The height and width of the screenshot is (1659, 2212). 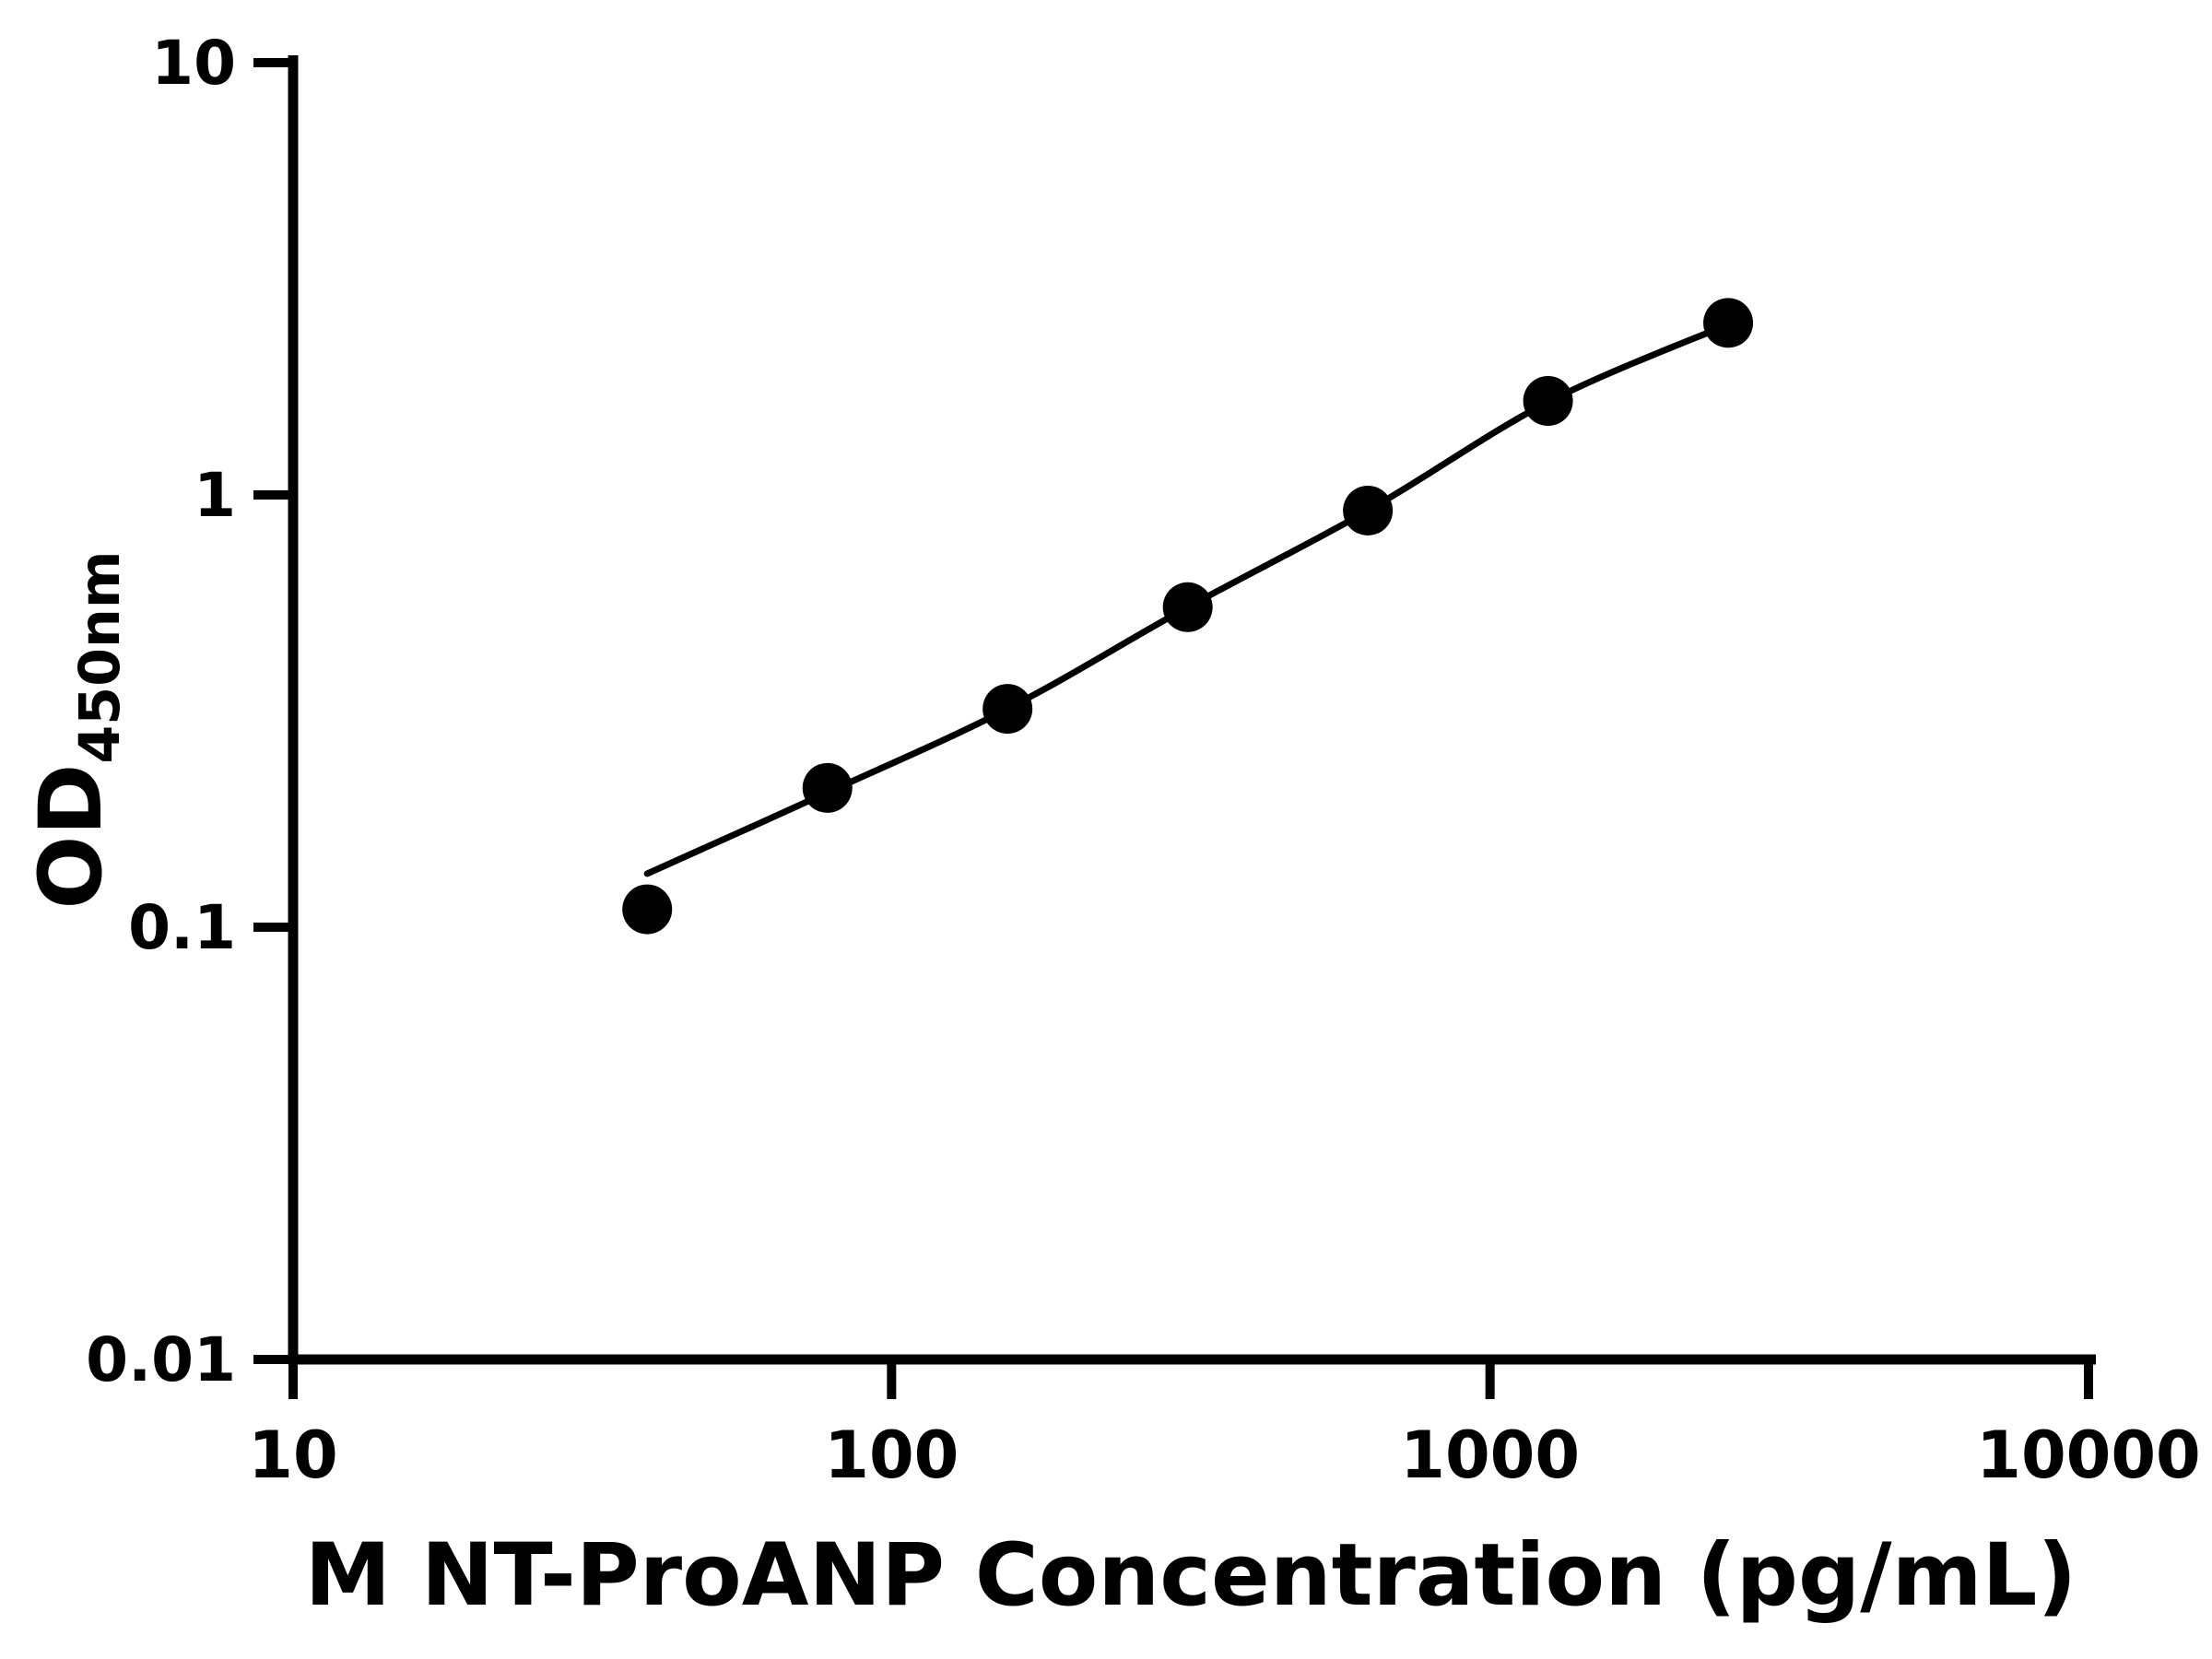 I want to click on y-axis-tick-label: 10, so click(x=193, y=63).